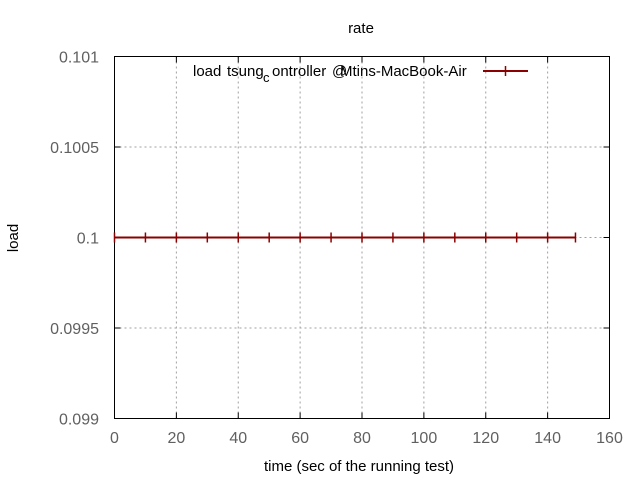  What do you see at coordinates (266, 77) in the screenshot?
I see `legend-label-subscript: c` at bounding box center [266, 77].